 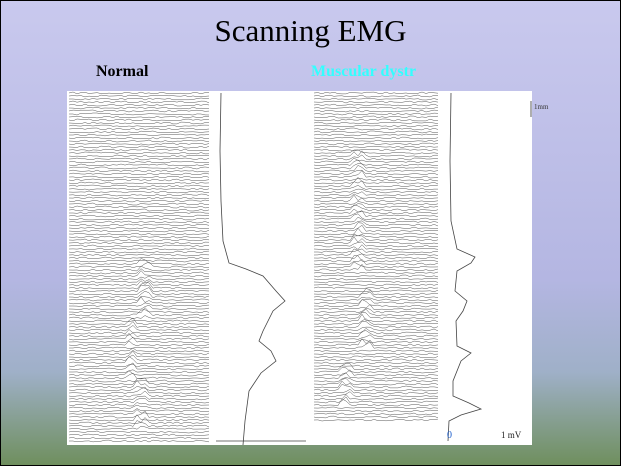 I want to click on scale-label: 0, so click(x=449, y=435).